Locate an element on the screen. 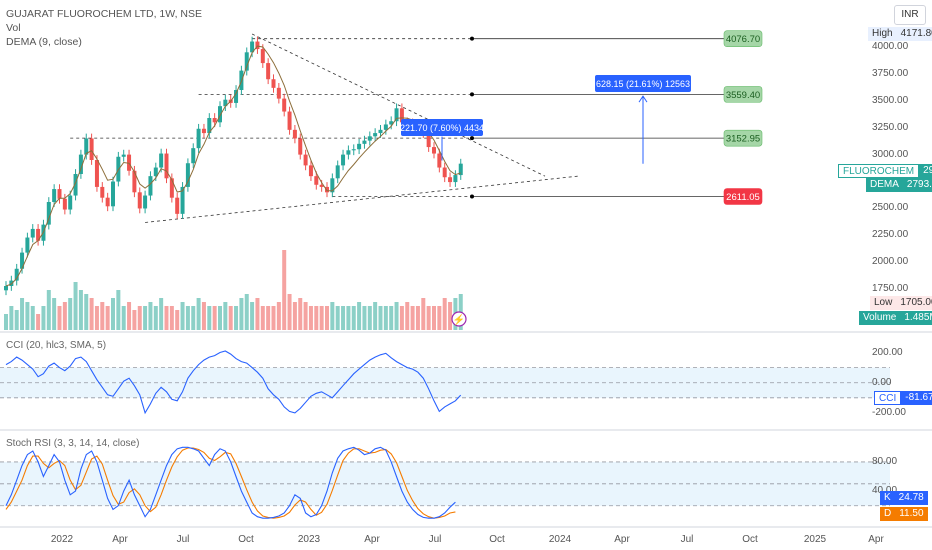  stoch-grid is located at coordinates (445, 484).